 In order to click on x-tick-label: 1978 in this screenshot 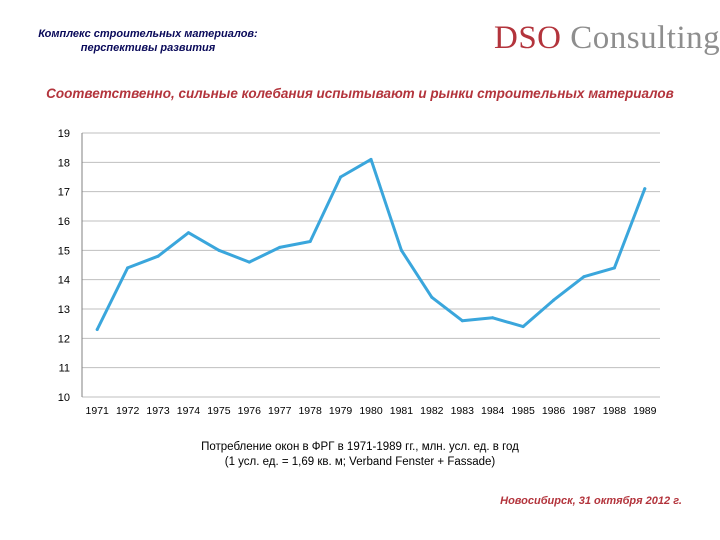, I will do `click(310, 411)`.